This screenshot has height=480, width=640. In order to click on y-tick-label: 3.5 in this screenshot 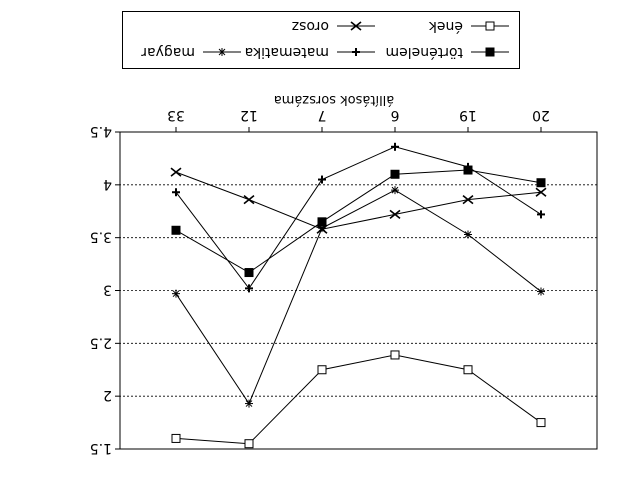, I will do `click(101, 237)`.